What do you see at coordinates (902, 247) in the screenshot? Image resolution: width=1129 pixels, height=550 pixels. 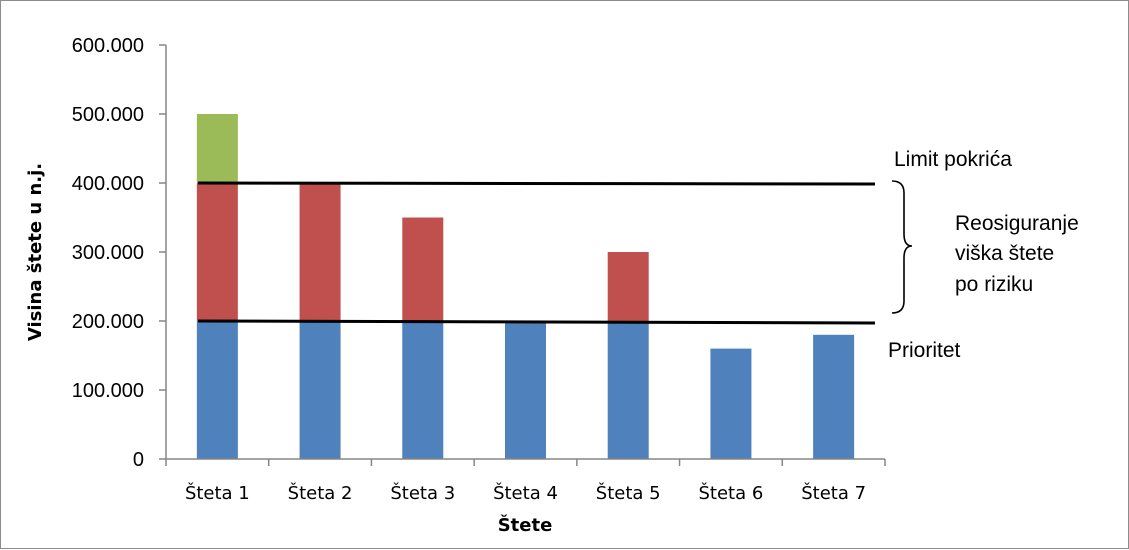 I see `brace-icon` at bounding box center [902, 247].